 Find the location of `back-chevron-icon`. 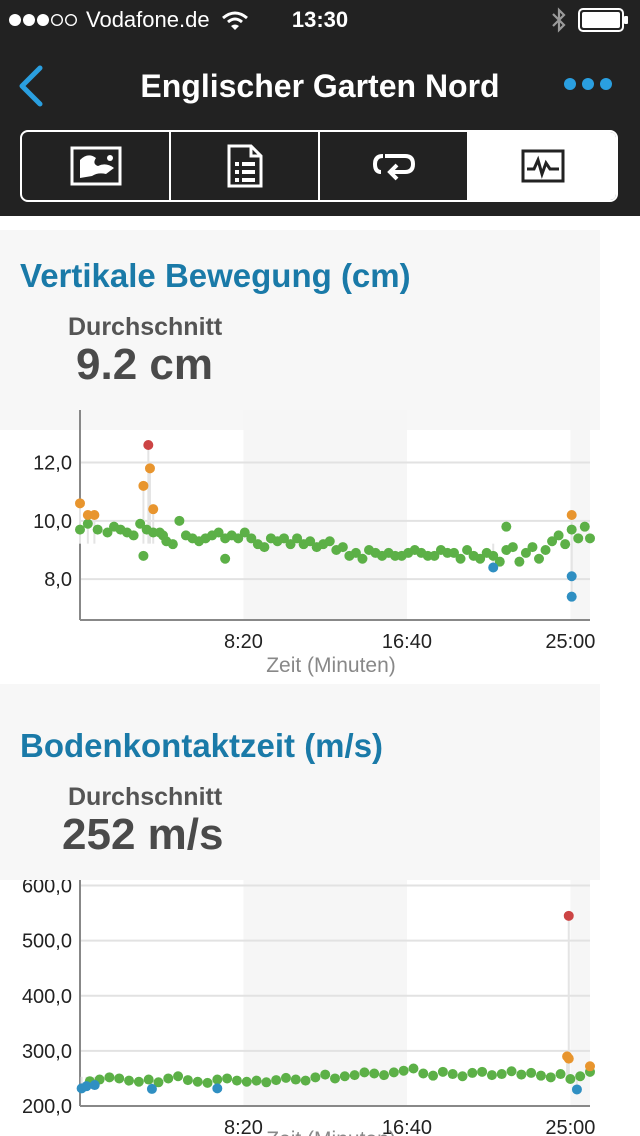

back-chevron-icon is located at coordinates (32, 86).